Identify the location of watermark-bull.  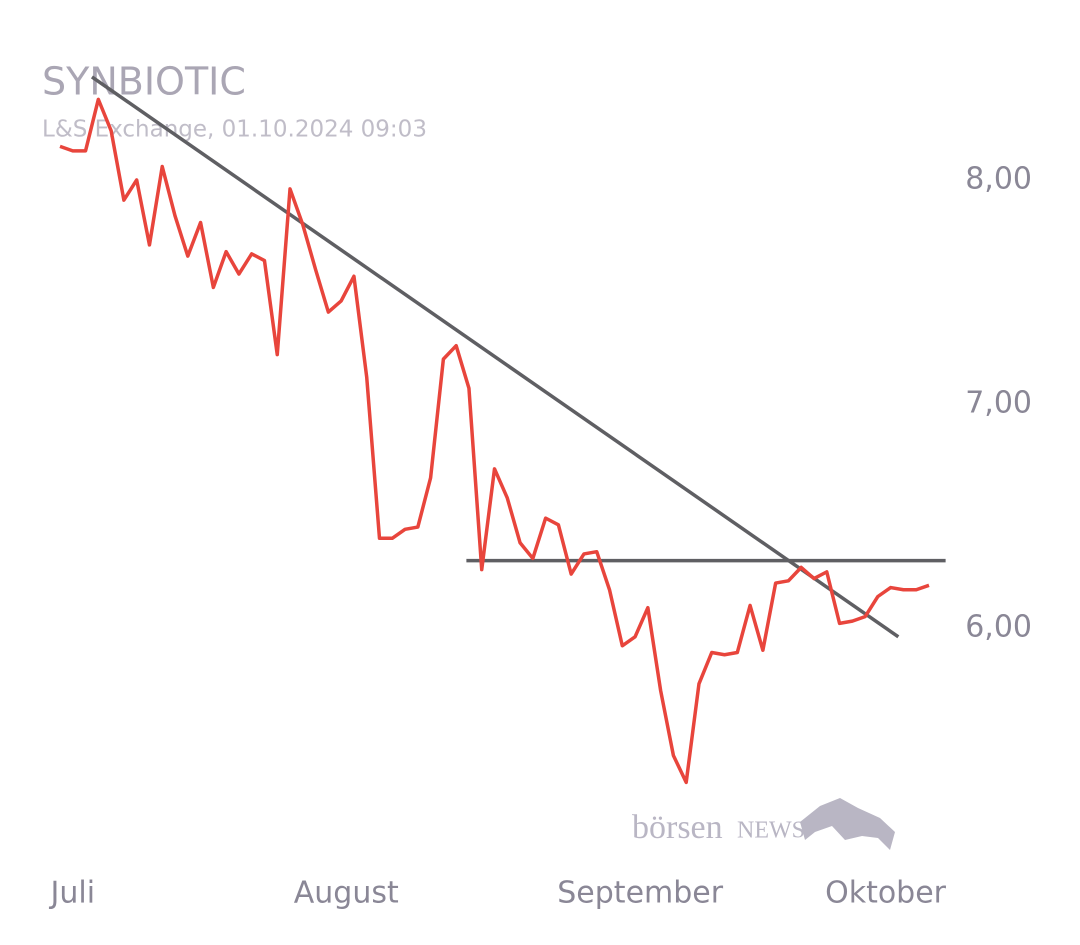
(847, 824).